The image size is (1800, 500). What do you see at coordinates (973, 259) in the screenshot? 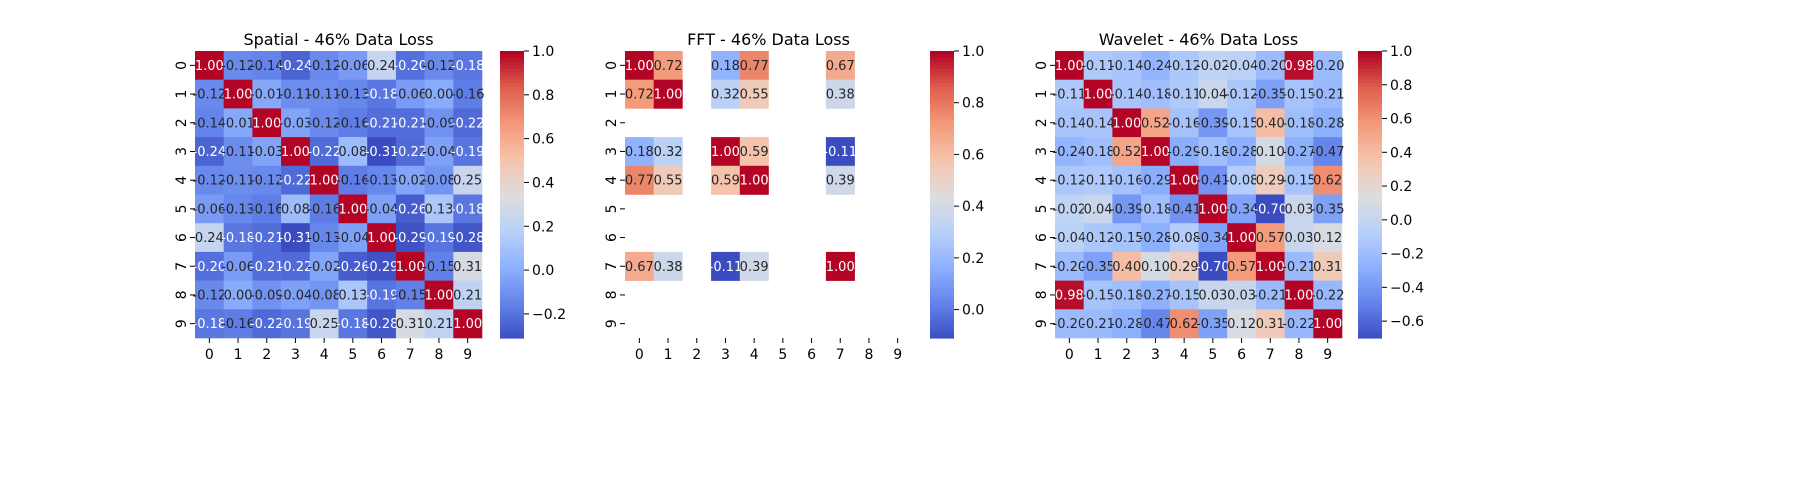
I see `colorbar-tick-label: 0.2` at bounding box center [973, 259].